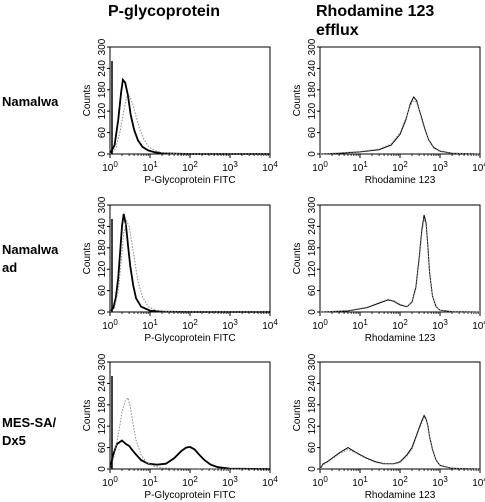 The image size is (485, 502). Describe the element at coordinates (10, 267) in the screenshot. I see `row-label-namalwa-ad-line2: ad` at that location.